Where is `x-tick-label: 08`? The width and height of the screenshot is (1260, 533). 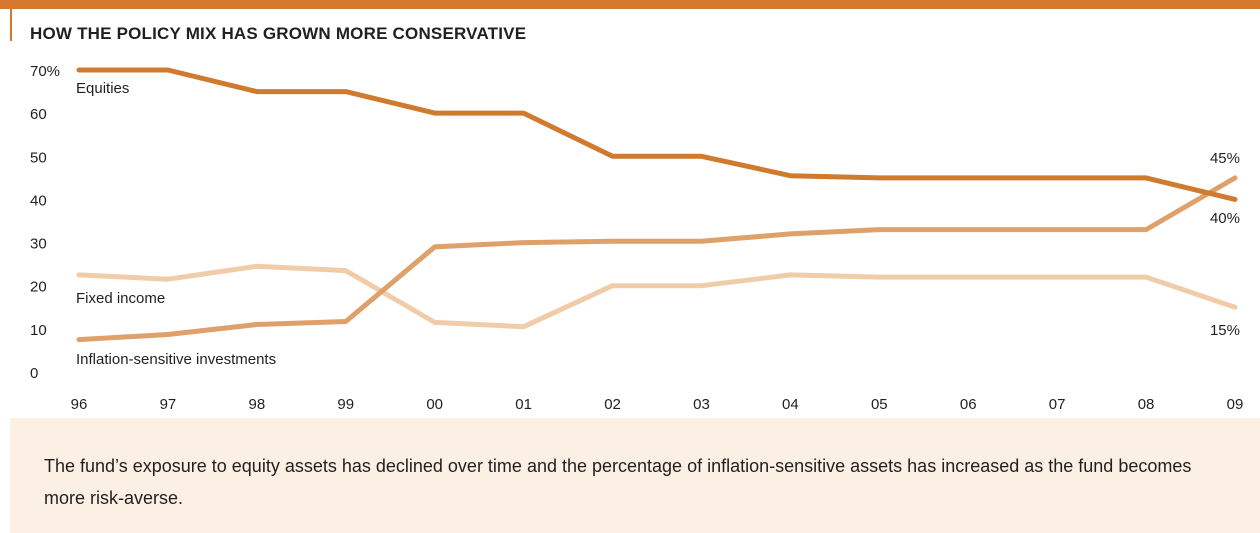
x-tick-label: 08 is located at coordinates (1146, 404).